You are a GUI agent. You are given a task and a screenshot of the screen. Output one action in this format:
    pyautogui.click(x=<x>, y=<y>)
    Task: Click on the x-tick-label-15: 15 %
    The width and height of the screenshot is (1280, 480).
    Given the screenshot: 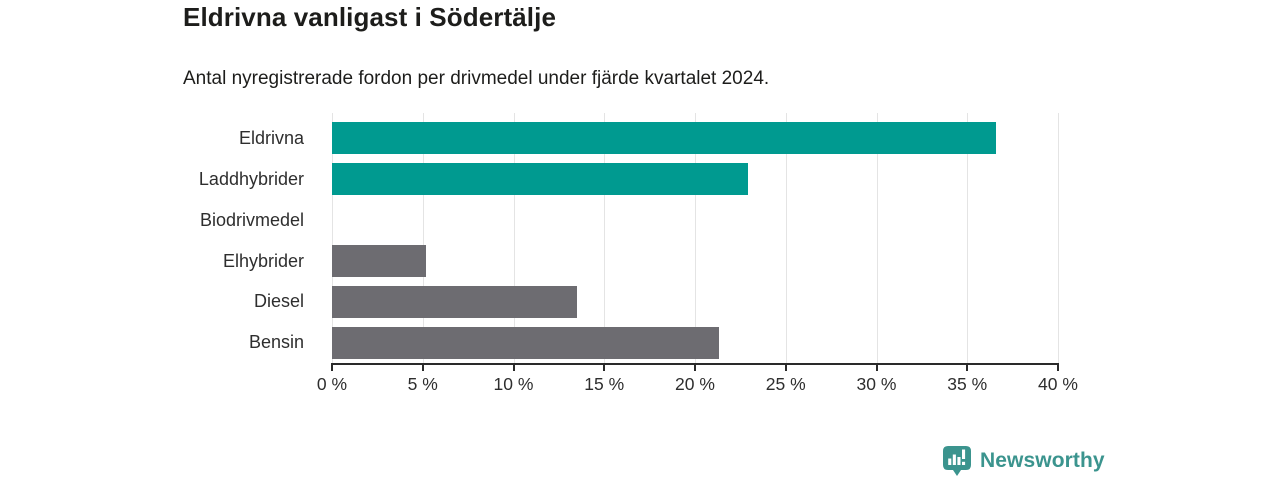 What is the action you would take?
    pyautogui.click(x=604, y=384)
    